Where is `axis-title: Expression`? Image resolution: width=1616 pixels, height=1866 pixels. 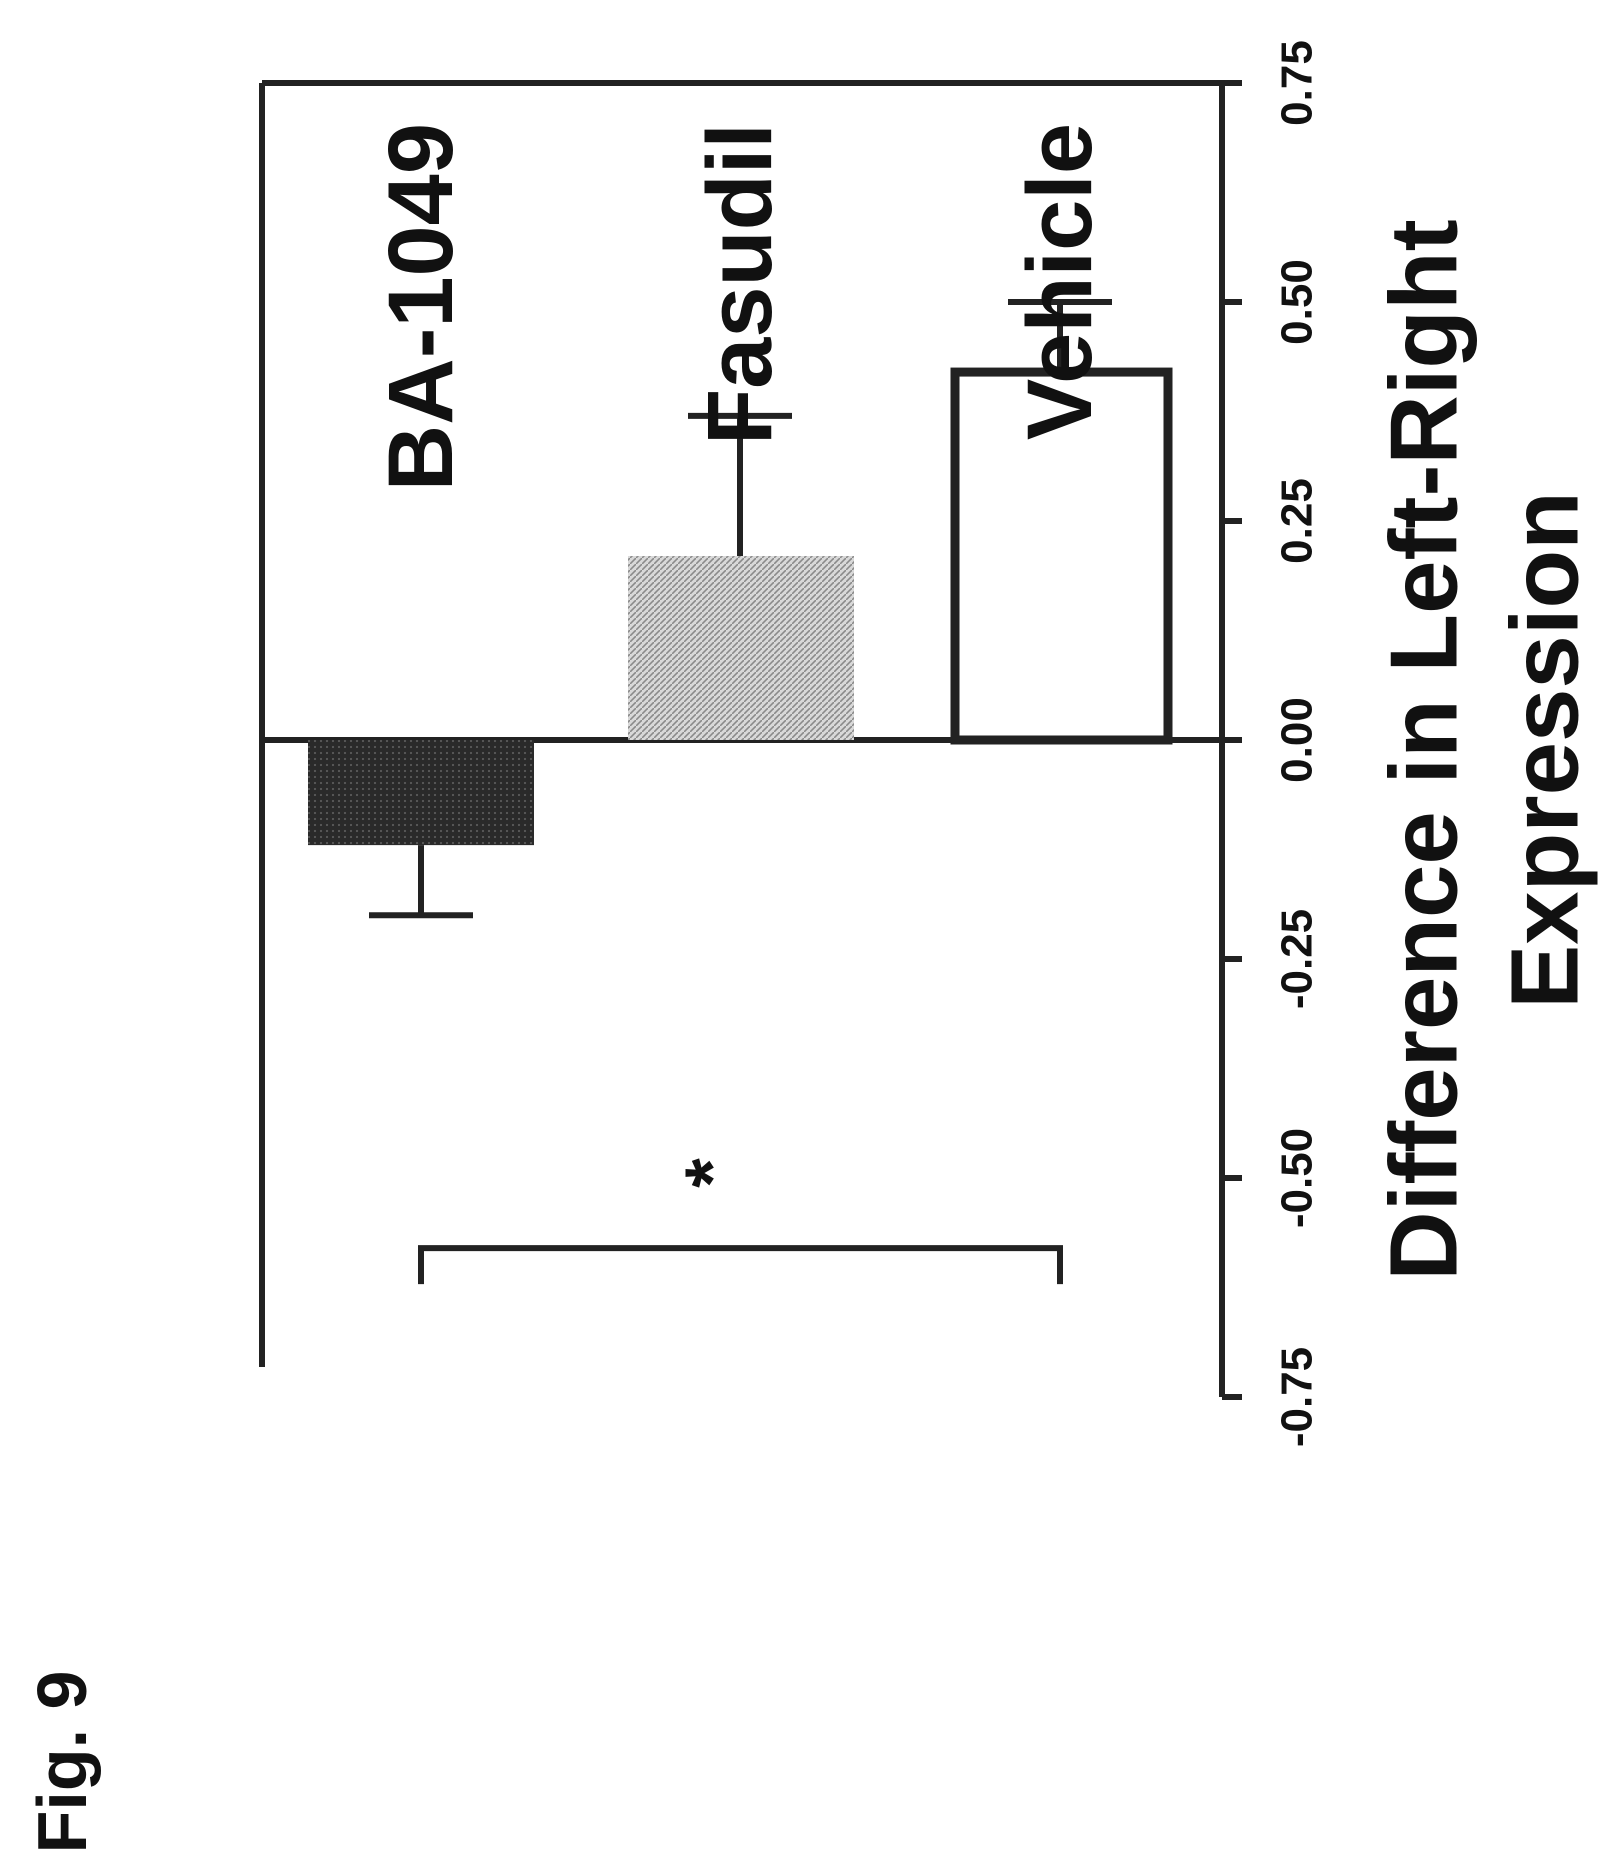
axis-title: Expression is located at coordinates (1545, 750).